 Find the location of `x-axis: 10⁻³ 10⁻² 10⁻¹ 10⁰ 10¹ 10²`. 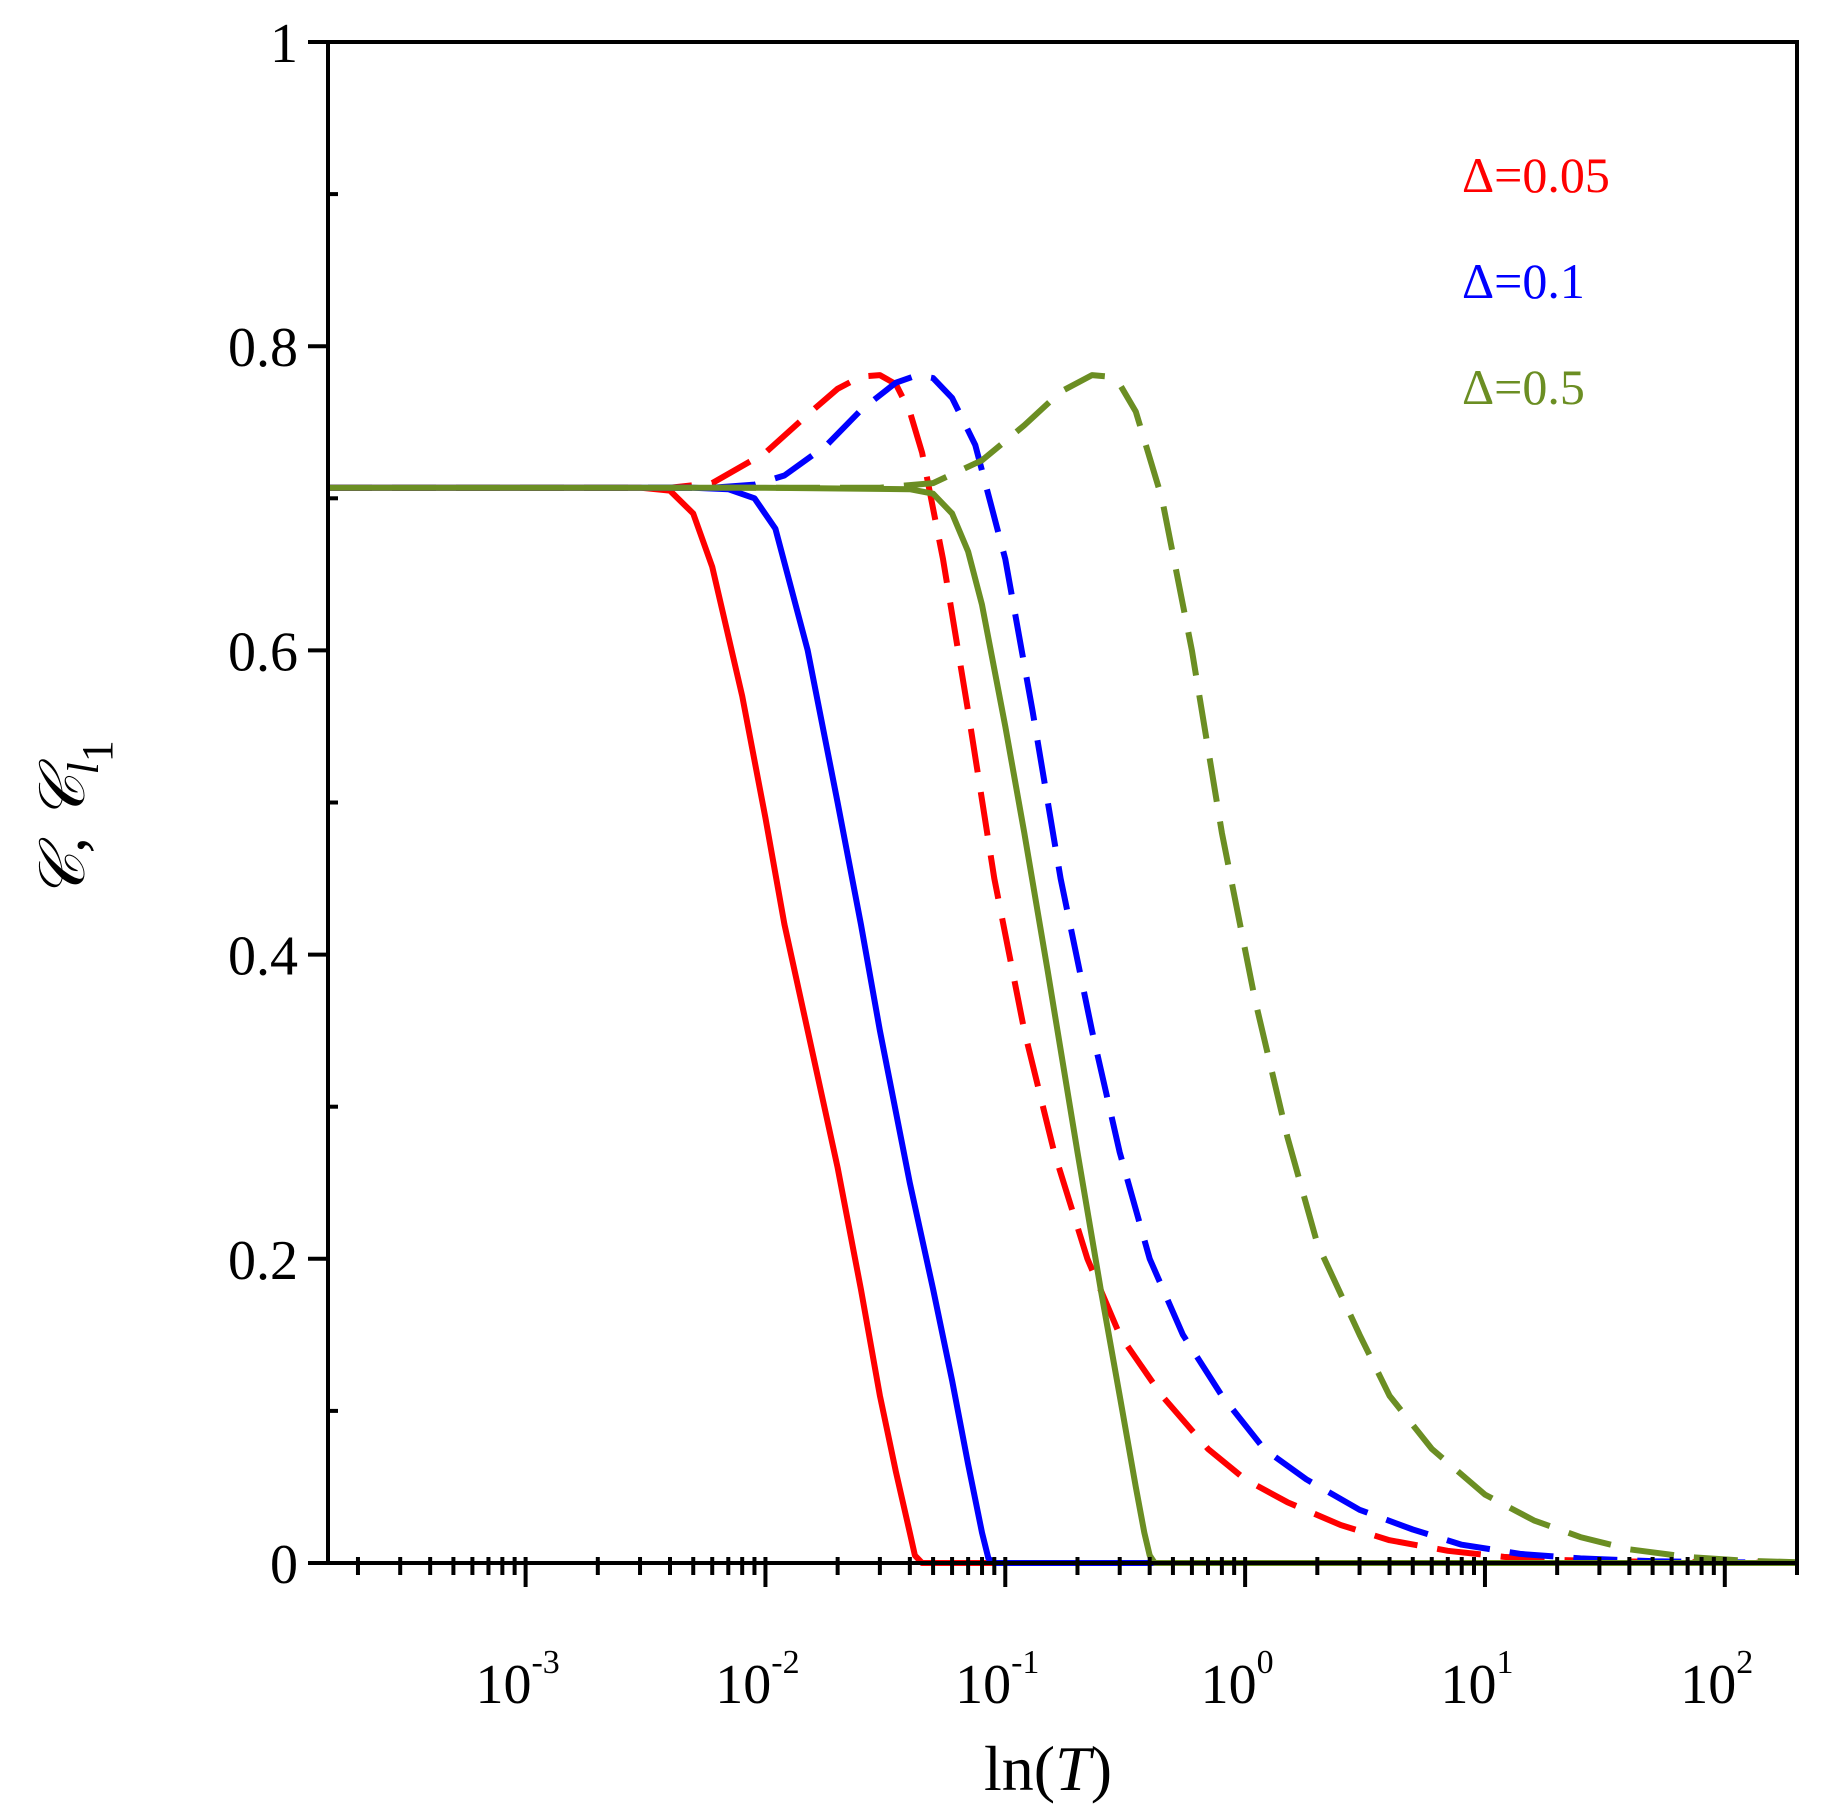

x-axis: 10⁻³ 10⁻² 10⁻¹ 10⁰ 10¹ 10² is located at coordinates (1077, 1636).